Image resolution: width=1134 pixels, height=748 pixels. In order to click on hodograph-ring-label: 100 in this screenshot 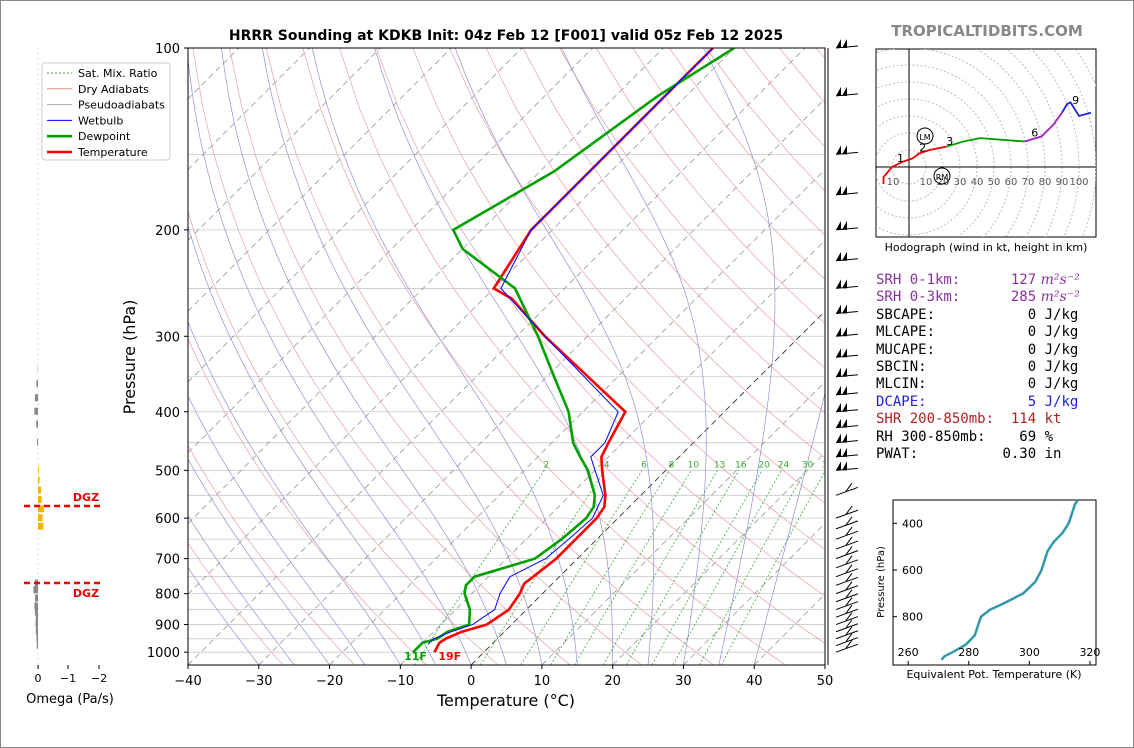, I will do `click(1078, 182)`.